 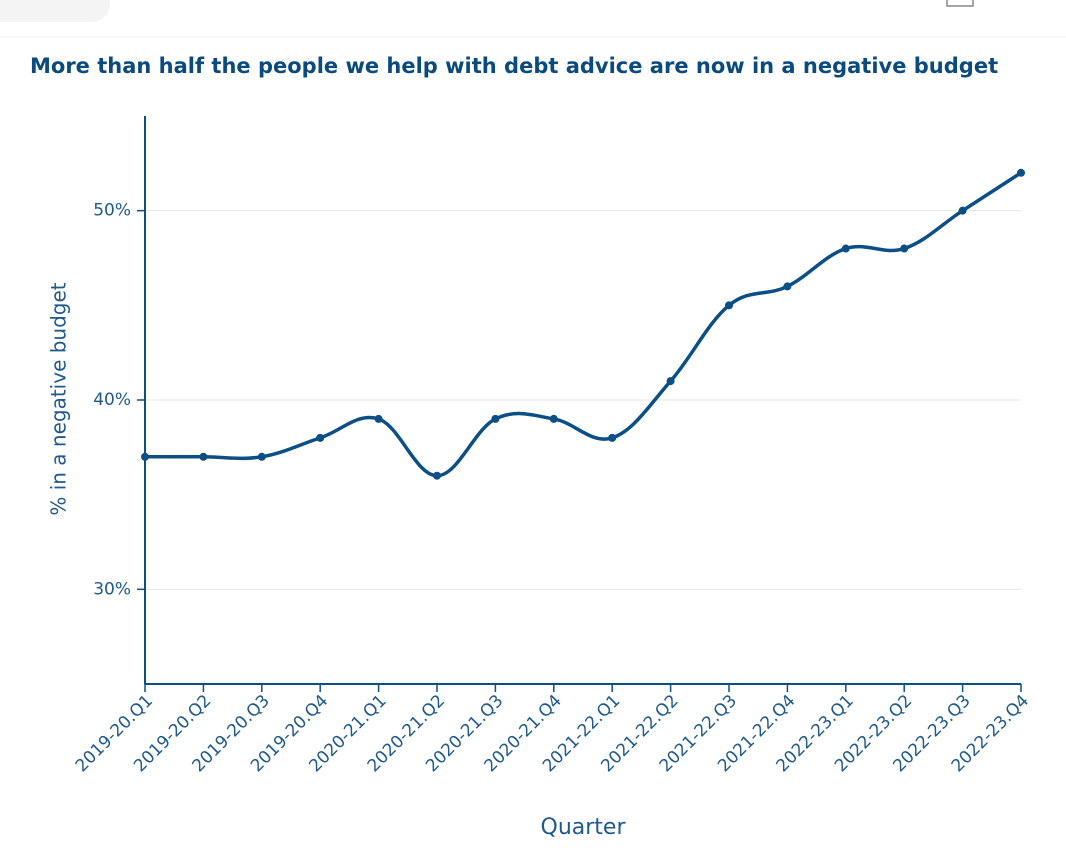 I want to click on cropped-icon, so click(x=960, y=3).